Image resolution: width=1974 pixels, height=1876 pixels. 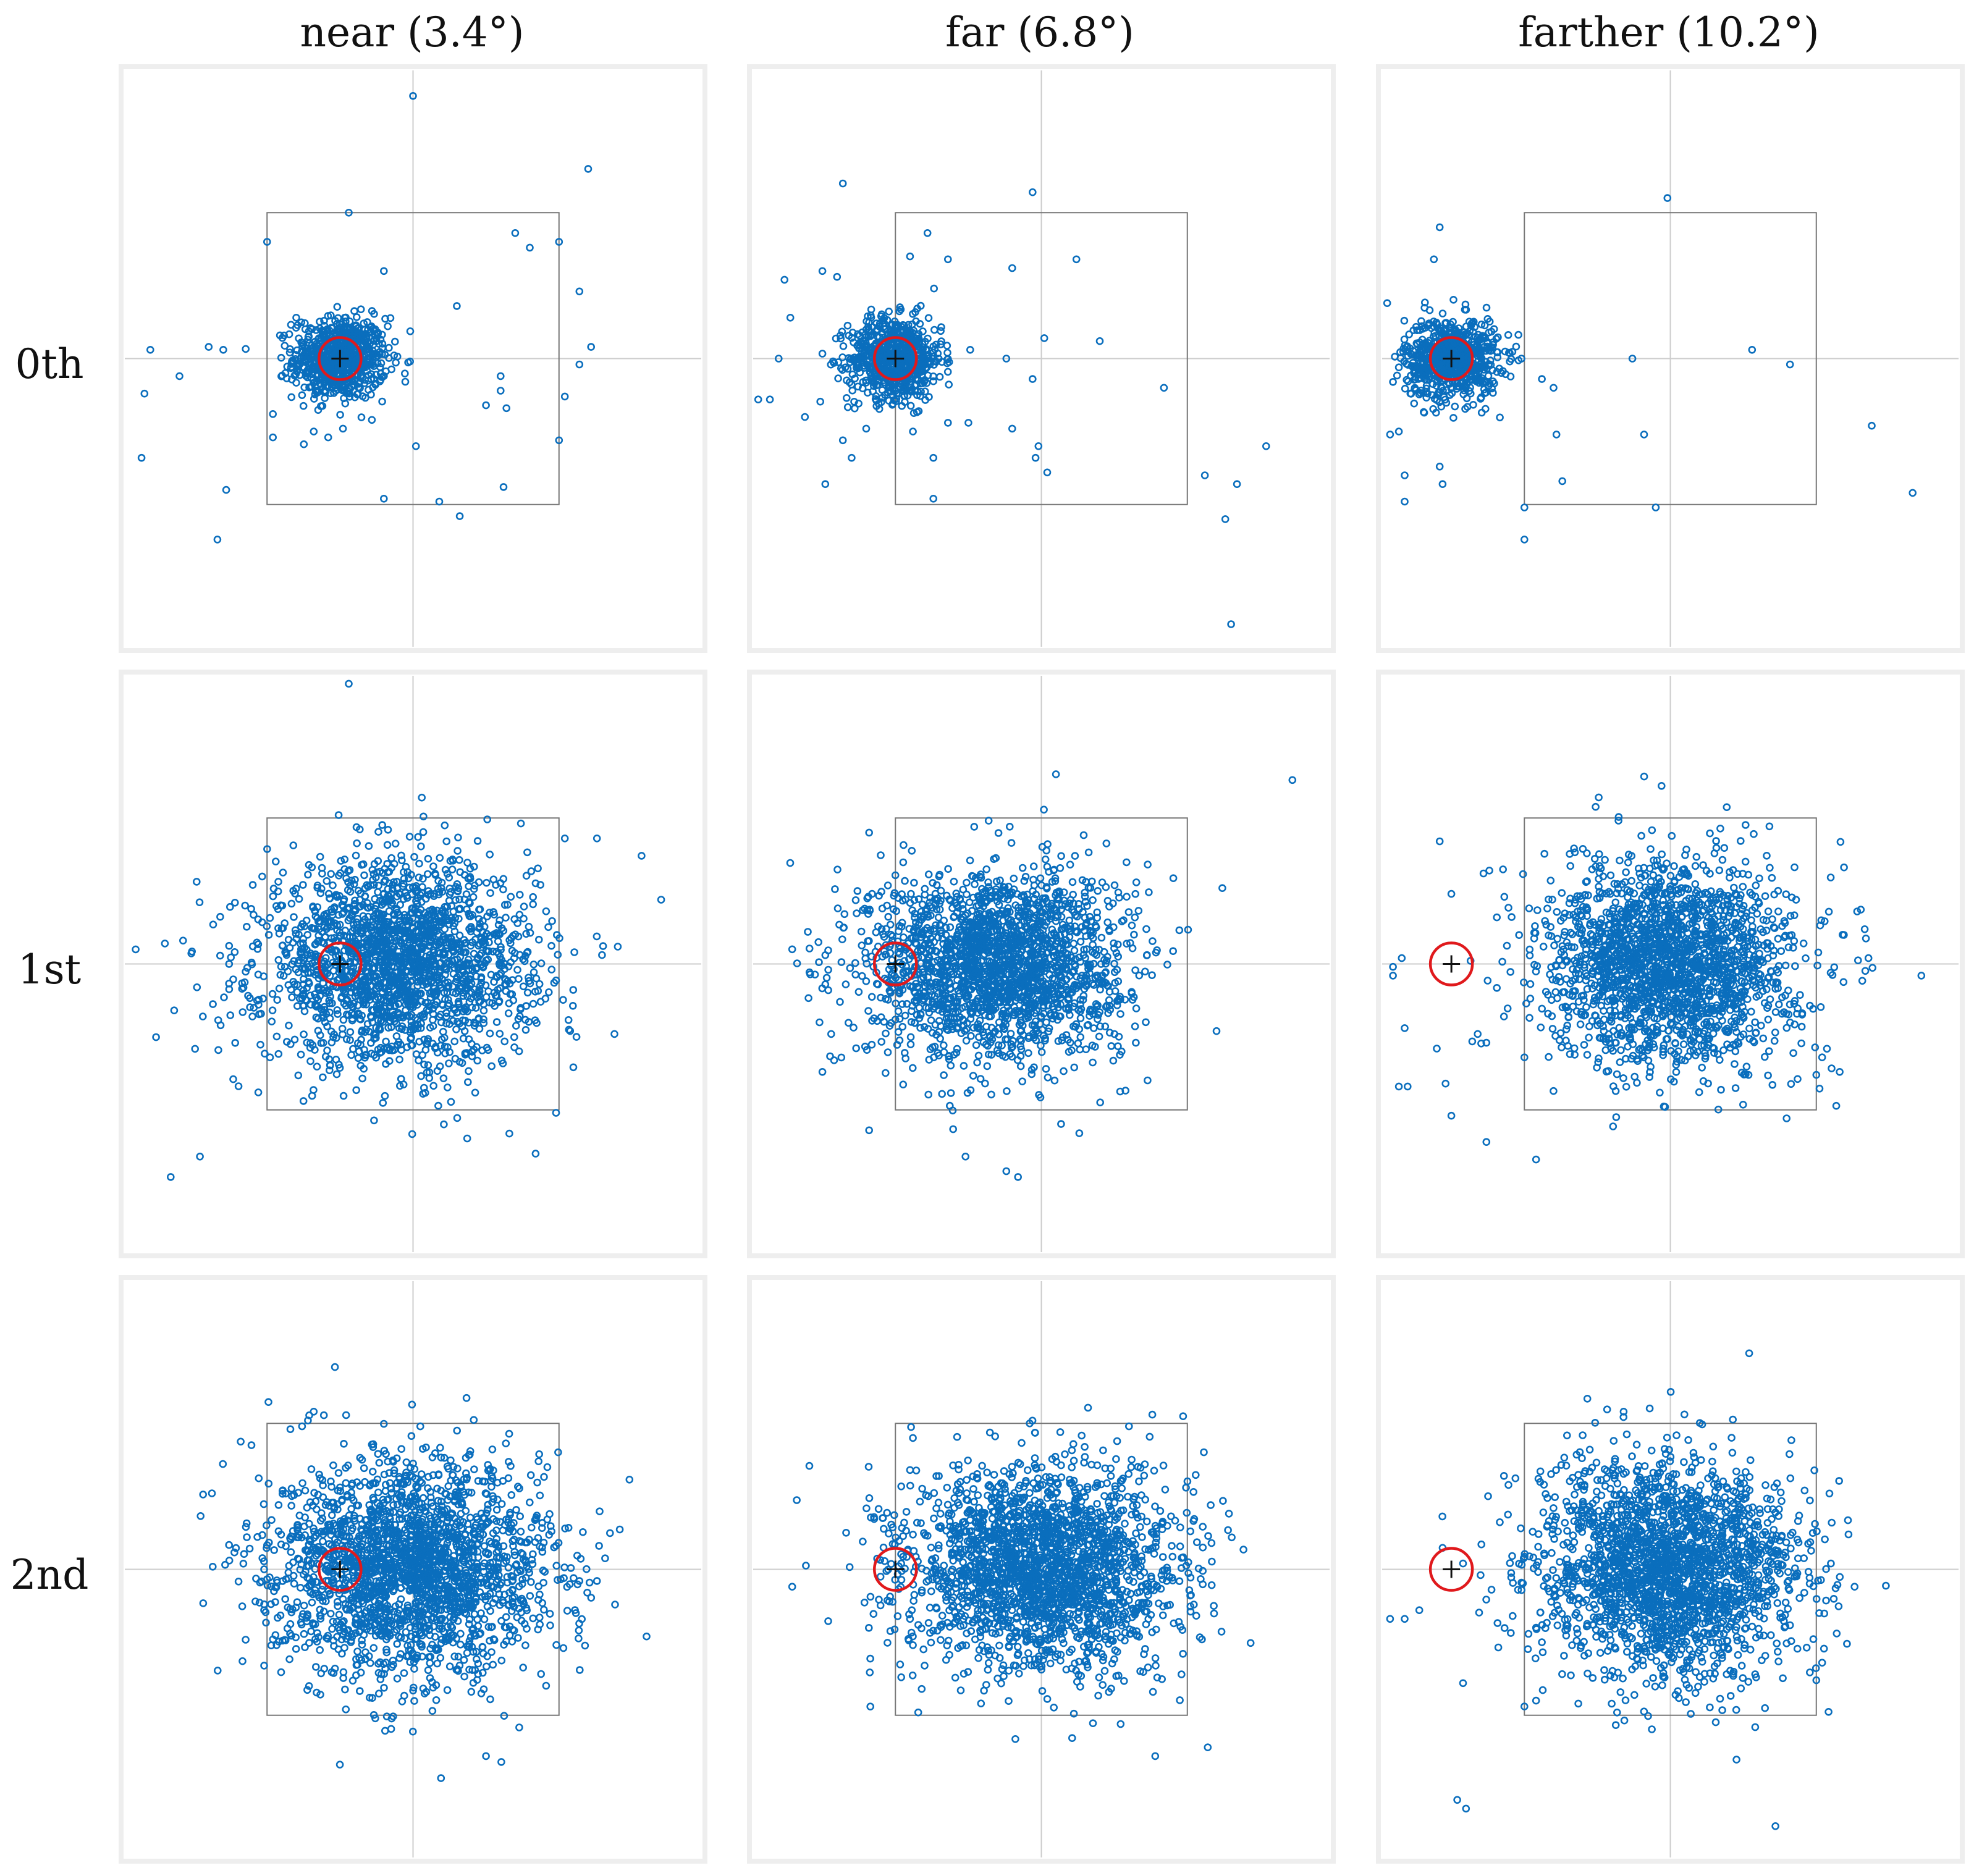 I want to click on column-title-farther: farther (10.2°), so click(x=1668, y=32).